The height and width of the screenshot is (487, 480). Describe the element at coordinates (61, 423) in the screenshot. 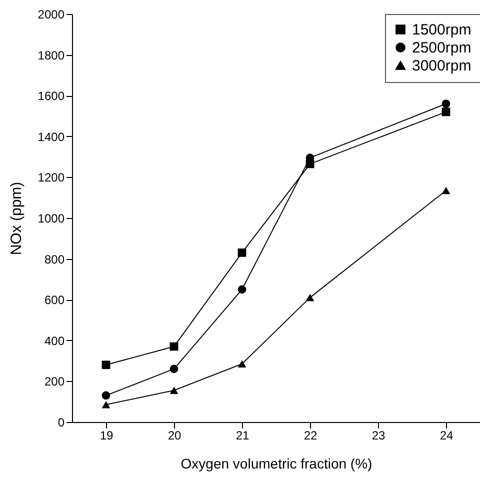

I see `y-tick-label: 0` at that location.